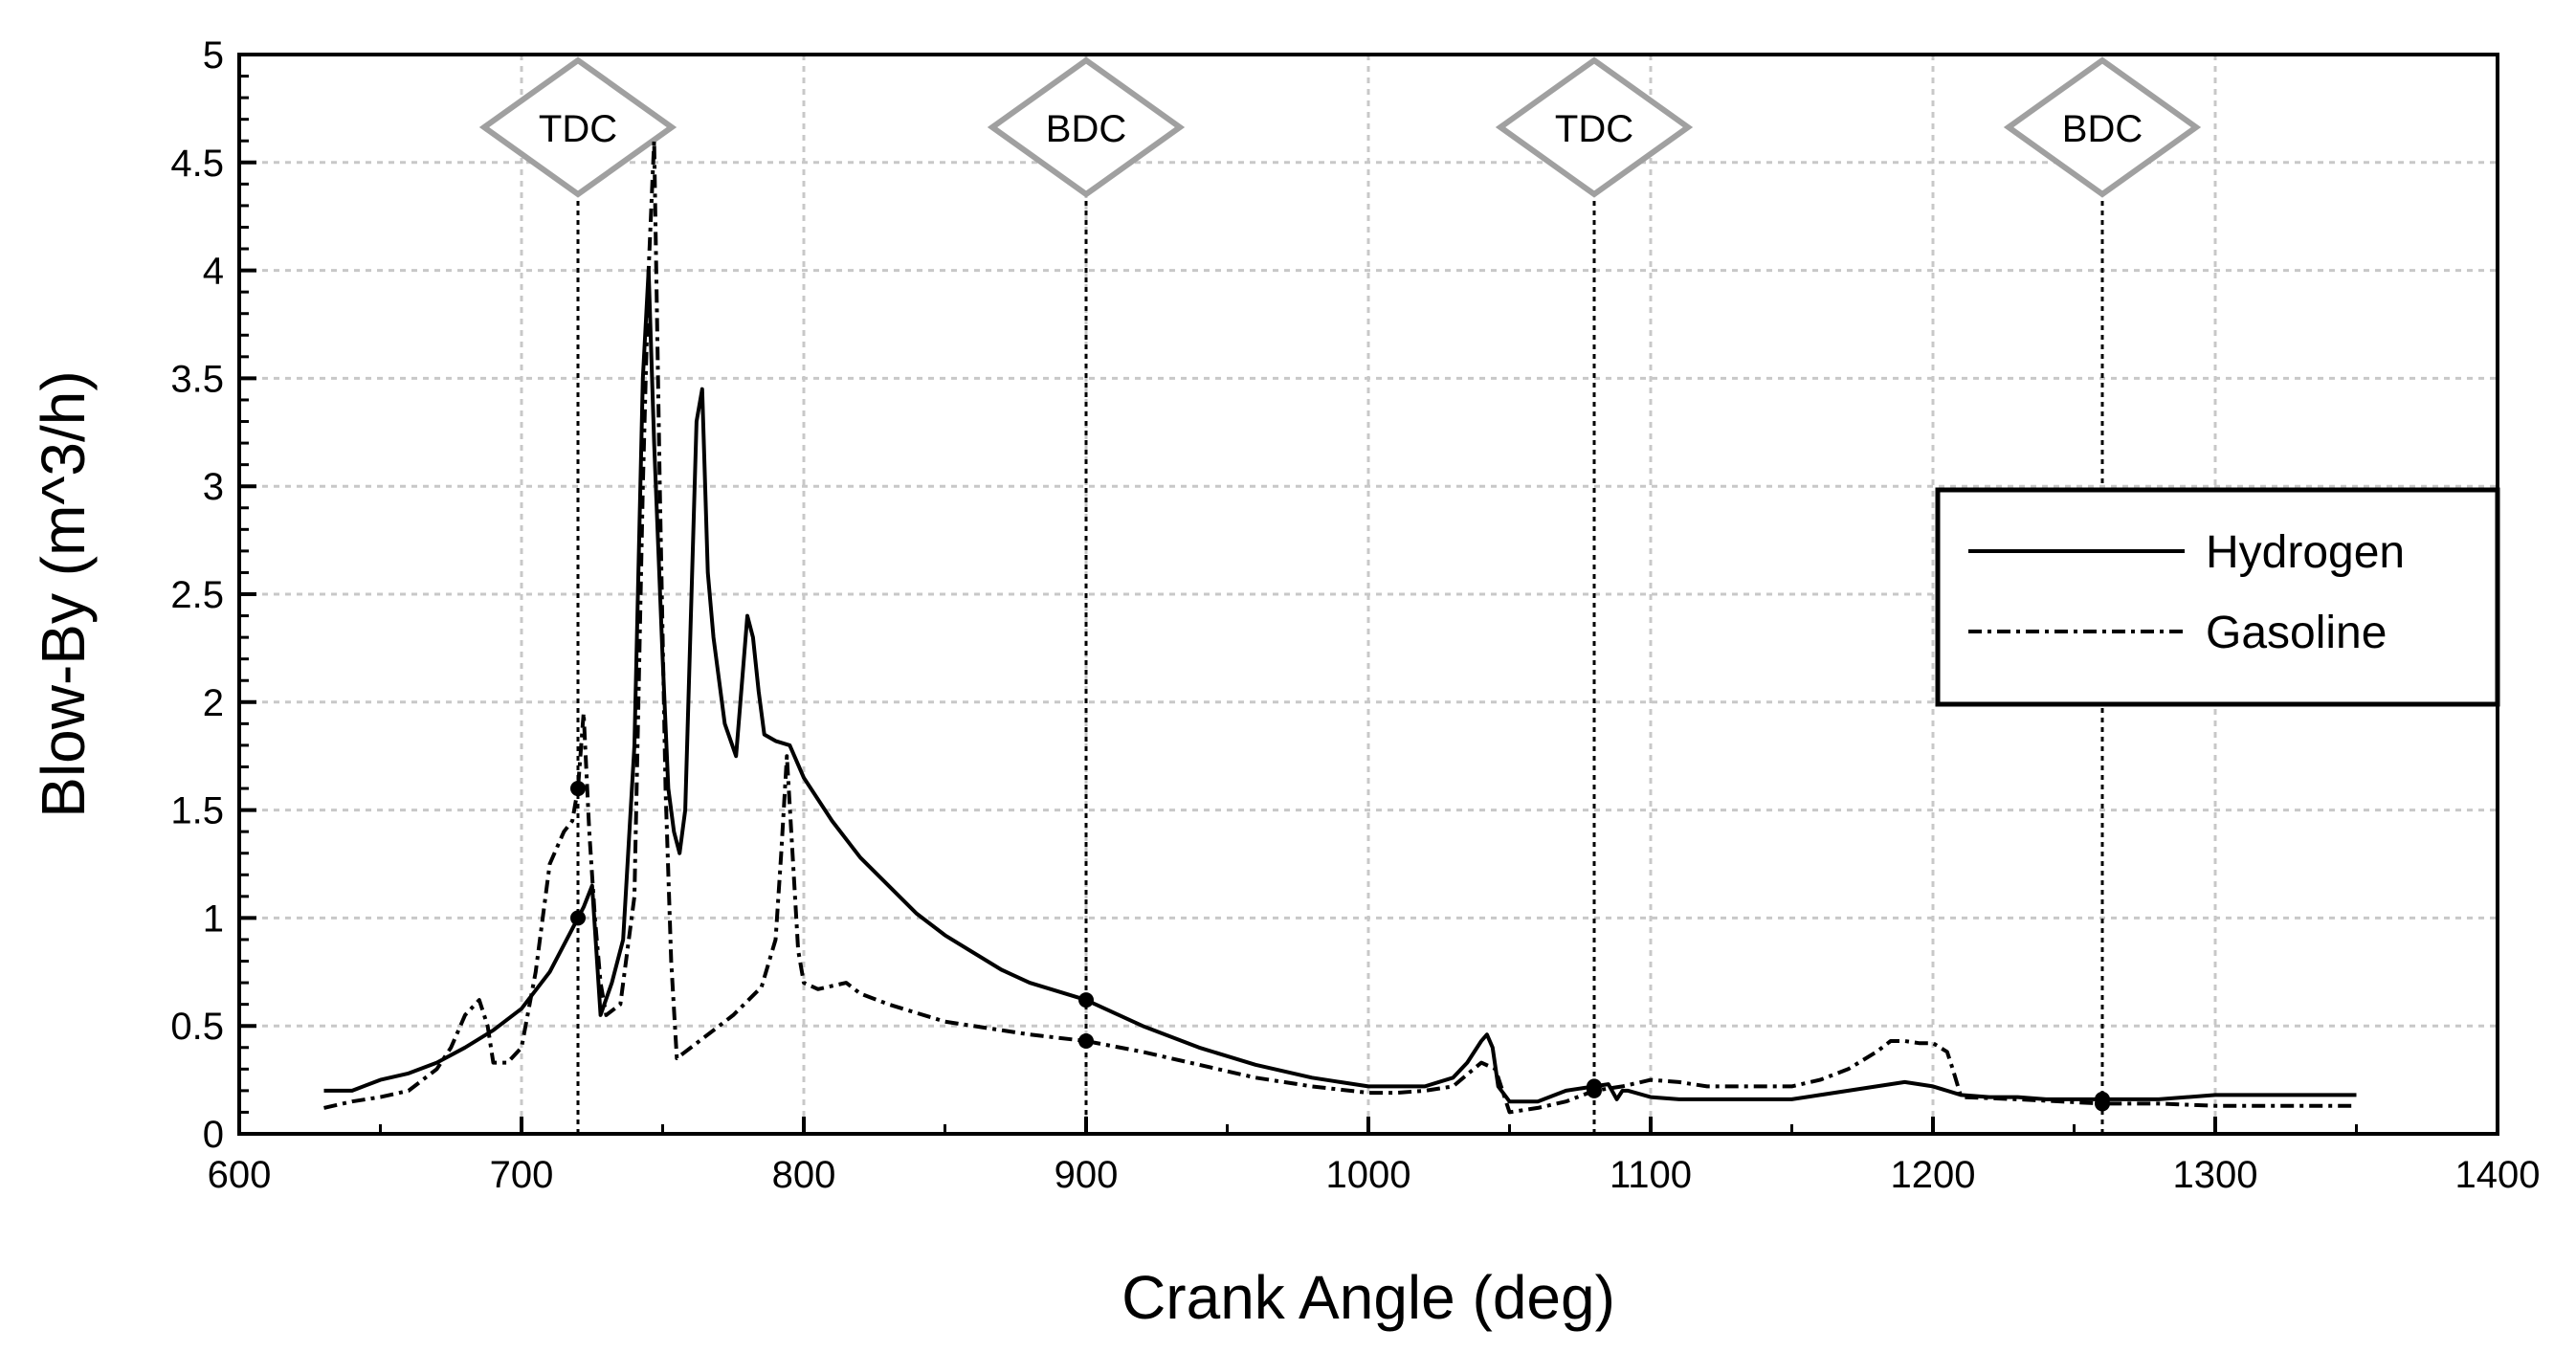 The image size is (2576, 1352). I want to click on x-tick-label: 900, so click(1087, 1175).